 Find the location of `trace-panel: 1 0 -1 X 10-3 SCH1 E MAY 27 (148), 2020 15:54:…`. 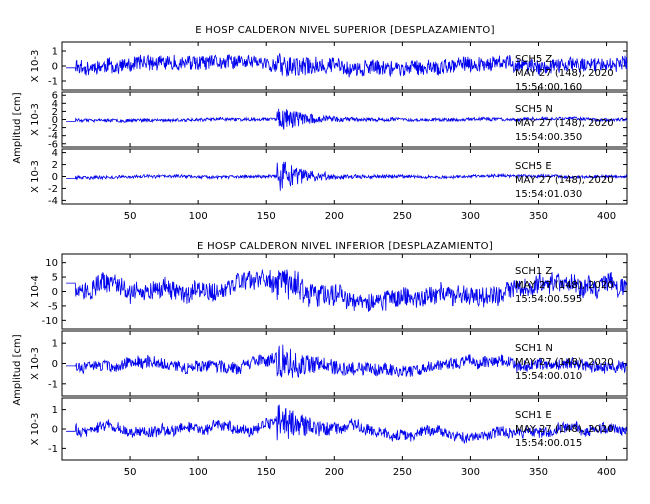

trace-panel: 1 0 -1 X 10-3 SCH1 E MAY 27 (148), 2020 15:54:… is located at coordinates (329, 429).